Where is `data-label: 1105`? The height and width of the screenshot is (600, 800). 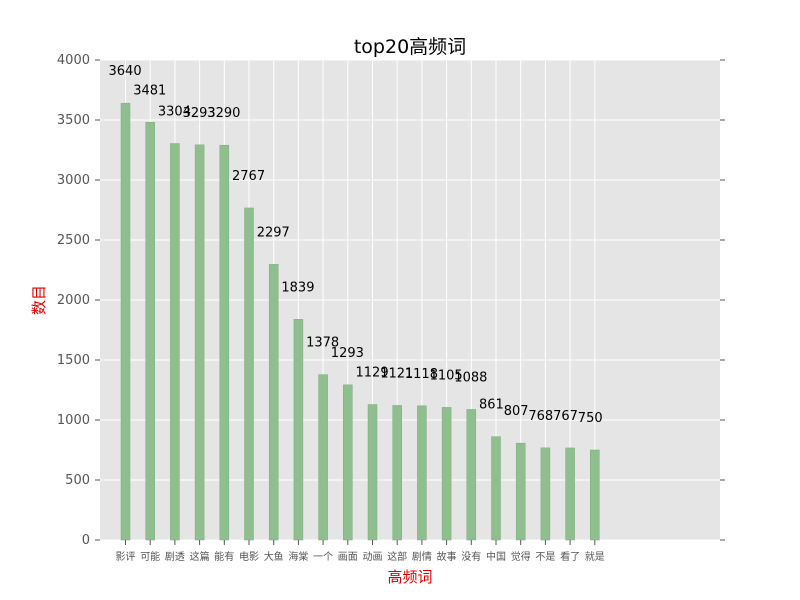 data-label: 1105 is located at coordinates (446, 375).